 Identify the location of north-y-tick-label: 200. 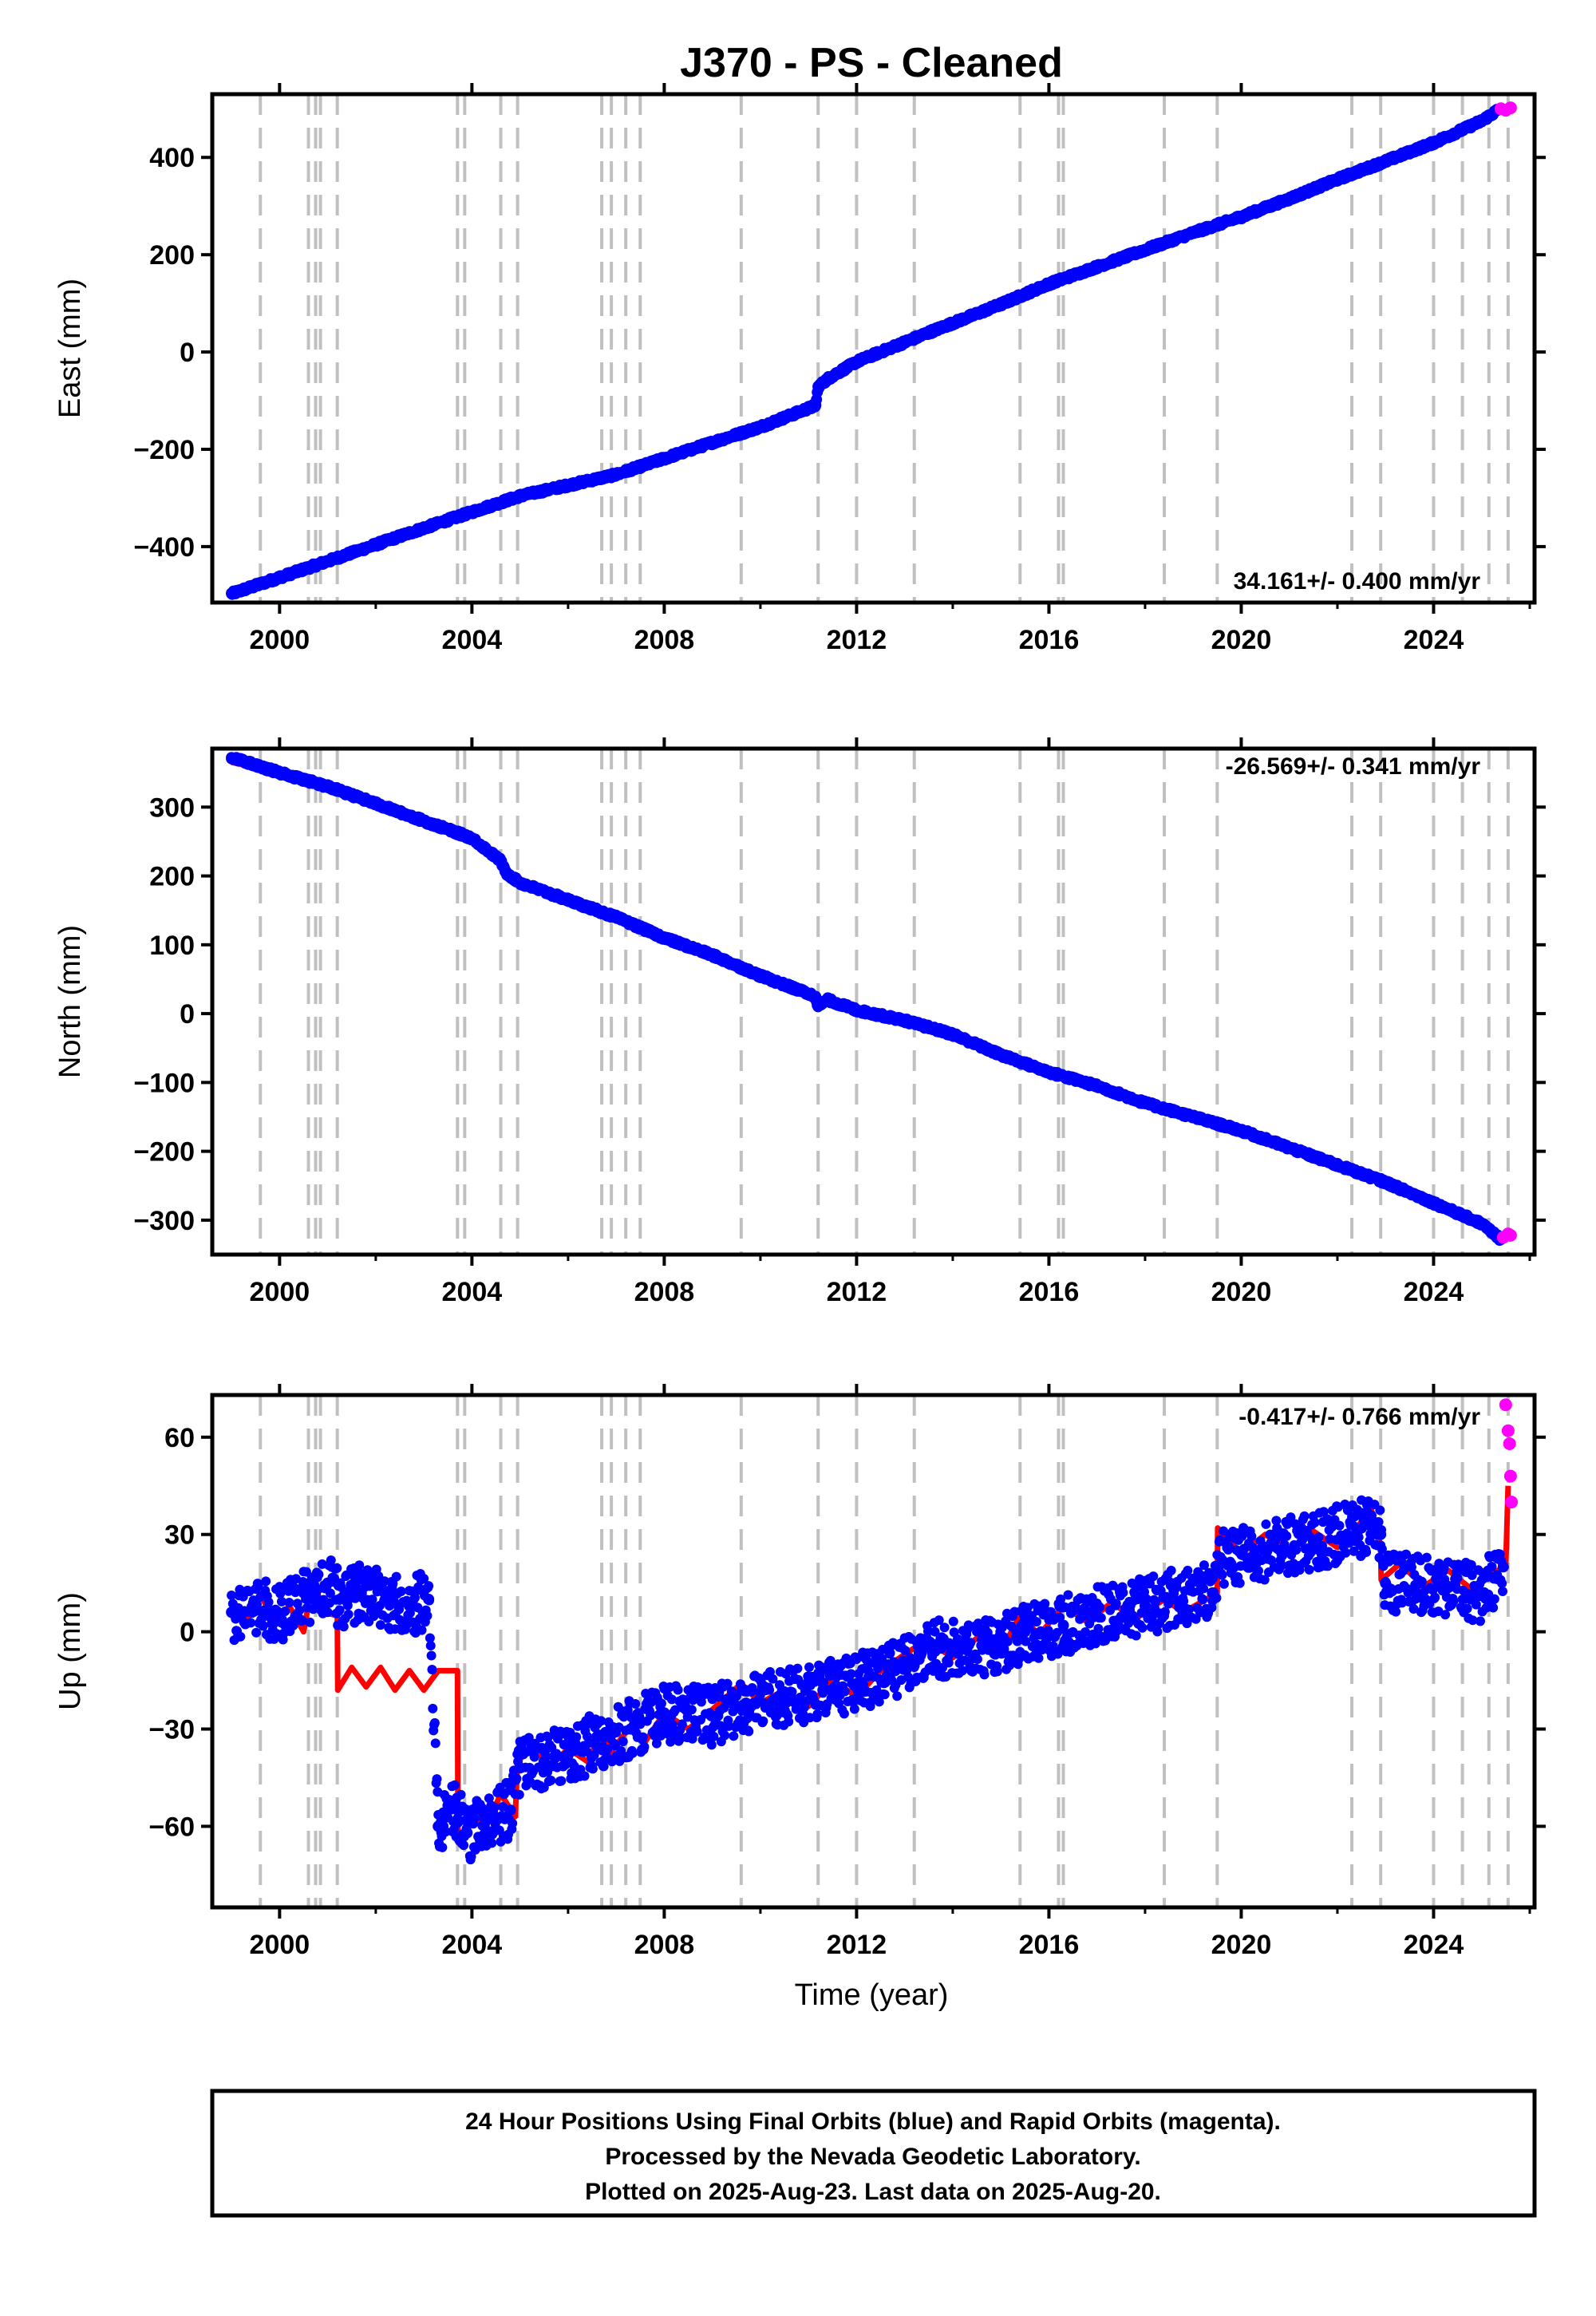
(172, 877).